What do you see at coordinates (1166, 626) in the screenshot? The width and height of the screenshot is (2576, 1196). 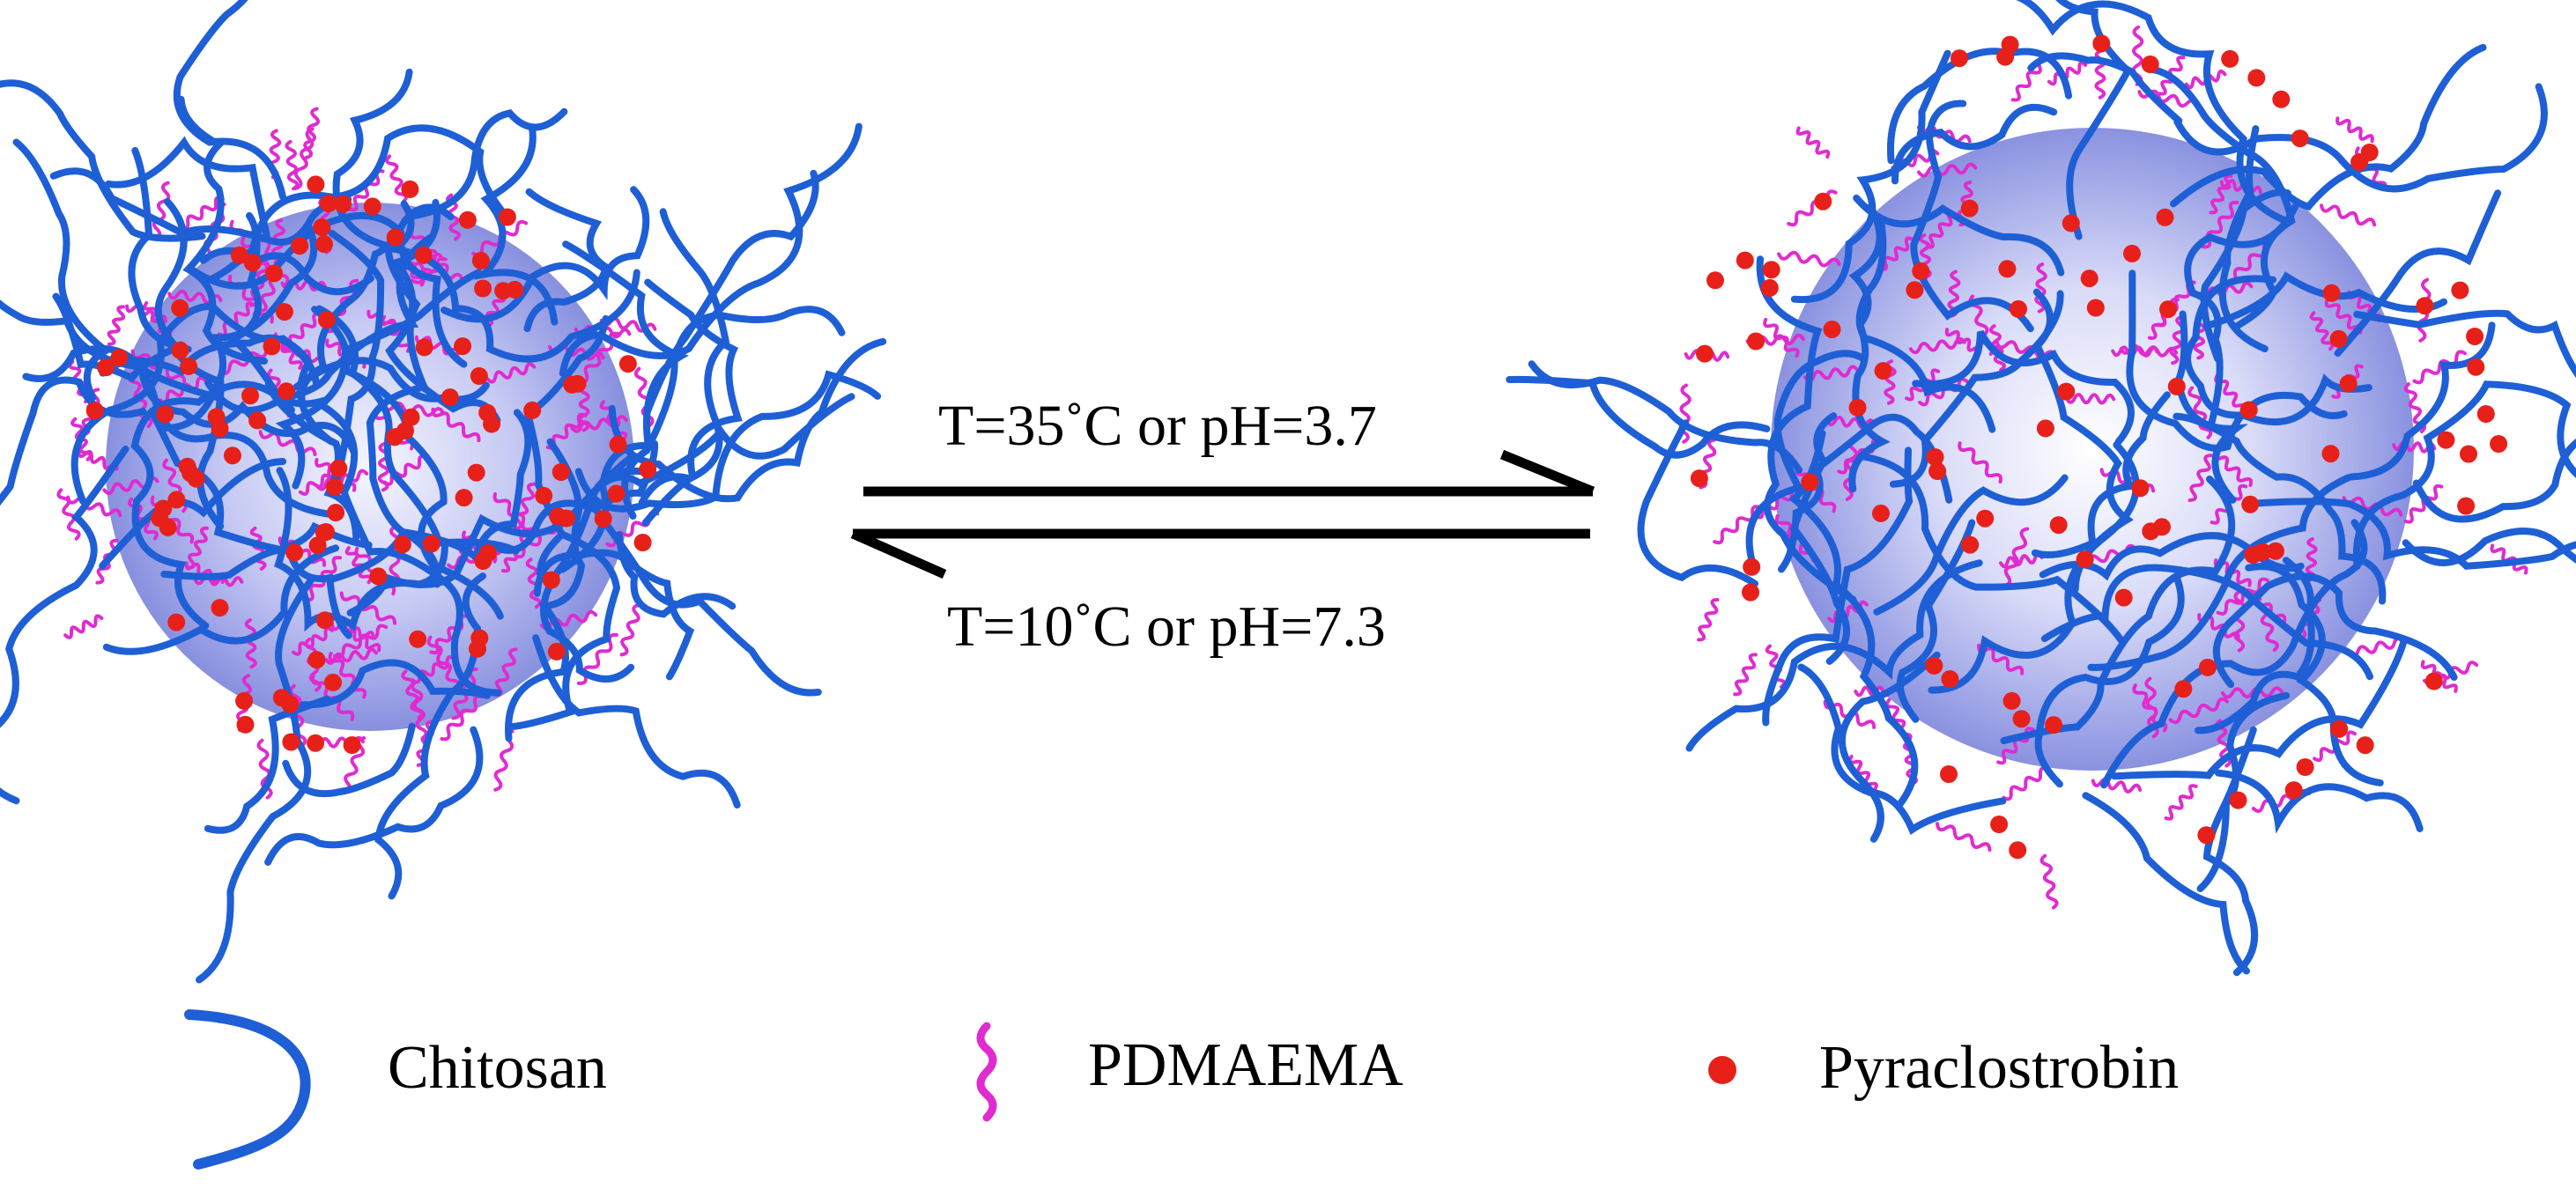 I see `reverse-condition-label: T=10˚C or pH=7.3` at bounding box center [1166, 626].